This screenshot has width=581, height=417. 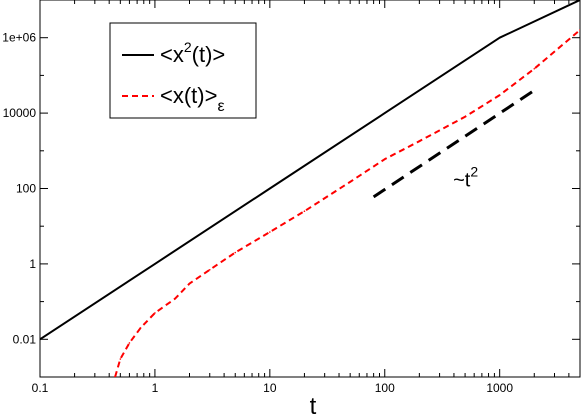 I want to click on annotation-layer: ~t2, so click(x=454, y=144).